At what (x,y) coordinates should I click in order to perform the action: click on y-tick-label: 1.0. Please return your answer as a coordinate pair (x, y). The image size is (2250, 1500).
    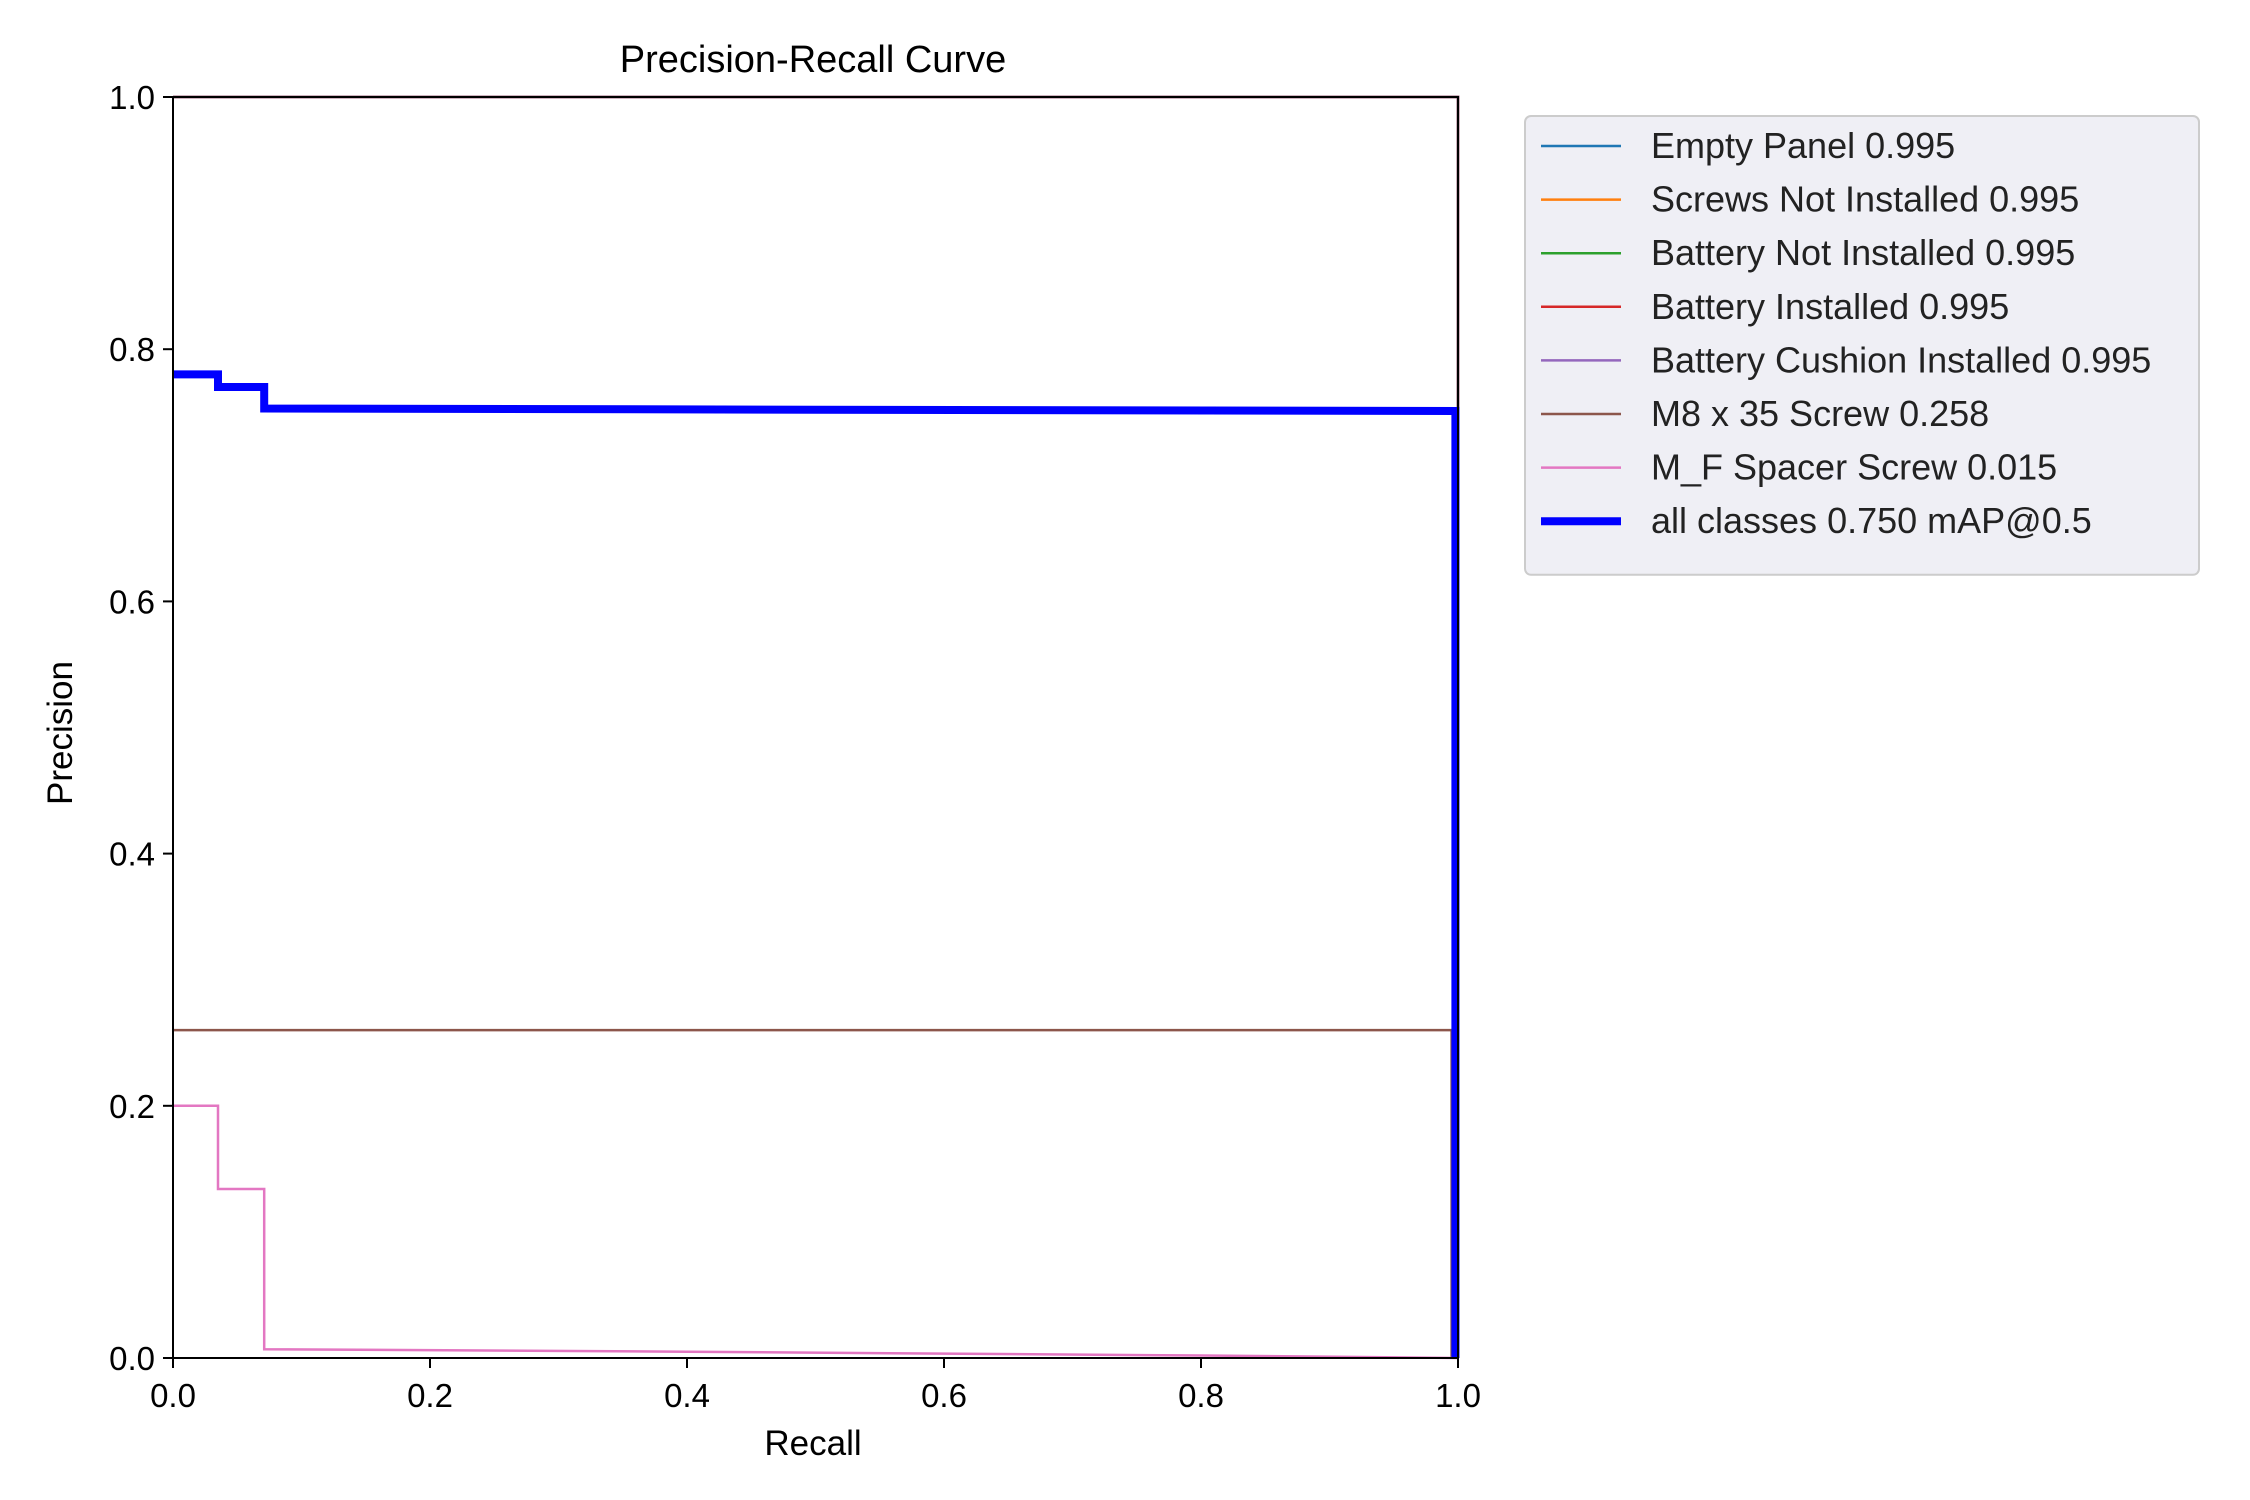
    Looking at the image, I should click on (132, 97).